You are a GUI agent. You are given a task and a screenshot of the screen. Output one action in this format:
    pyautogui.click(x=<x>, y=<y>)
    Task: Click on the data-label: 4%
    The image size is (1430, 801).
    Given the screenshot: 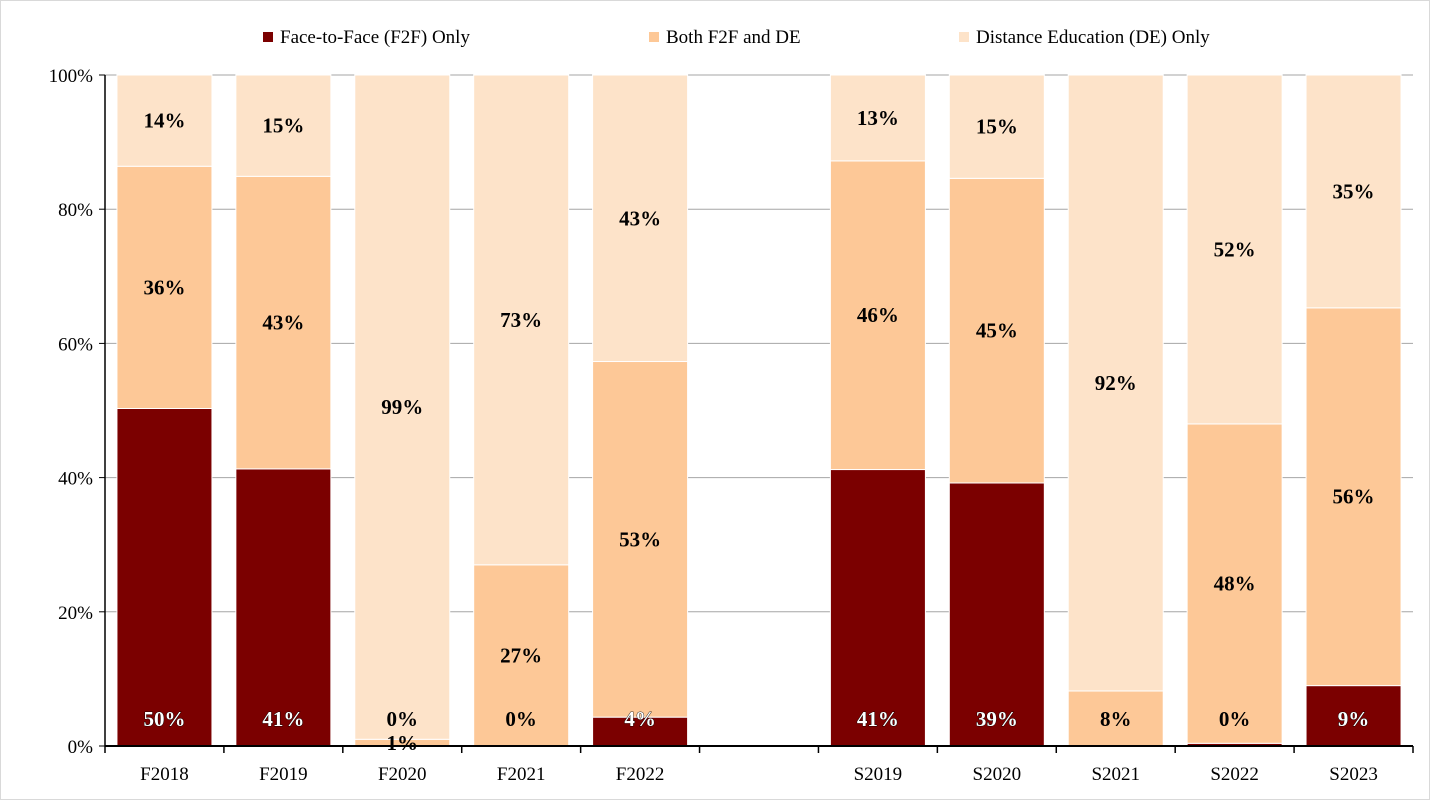 What is the action you would take?
    pyautogui.click(x=640, y=719)
    